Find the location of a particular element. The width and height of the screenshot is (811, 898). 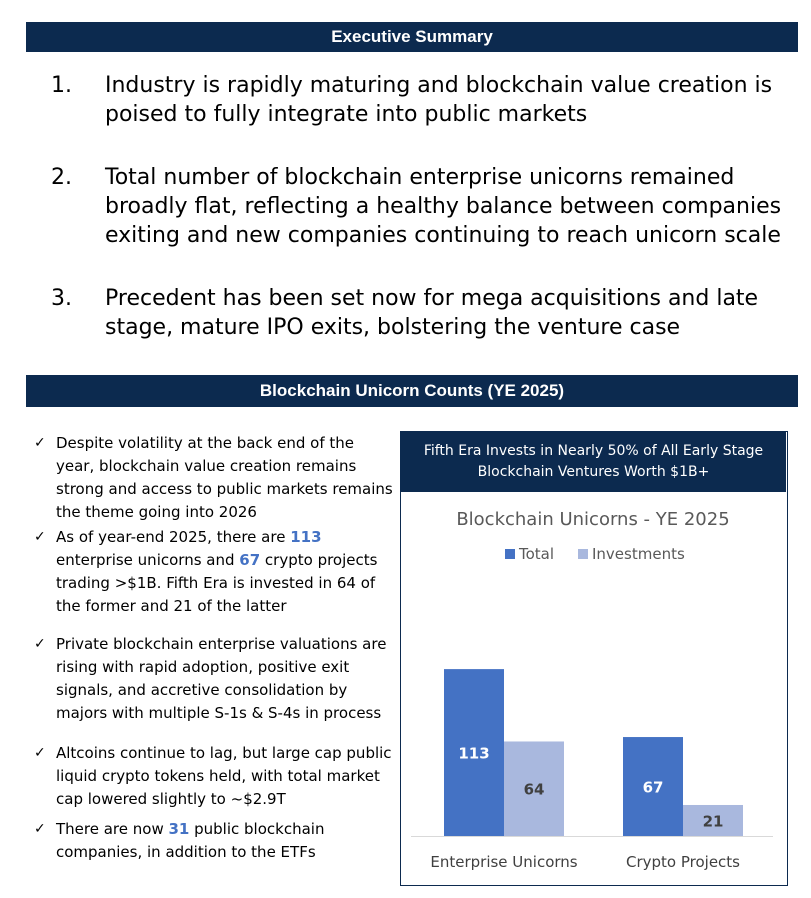

x-tick-label: Crypto Projects is located at coordinates (683, 862).